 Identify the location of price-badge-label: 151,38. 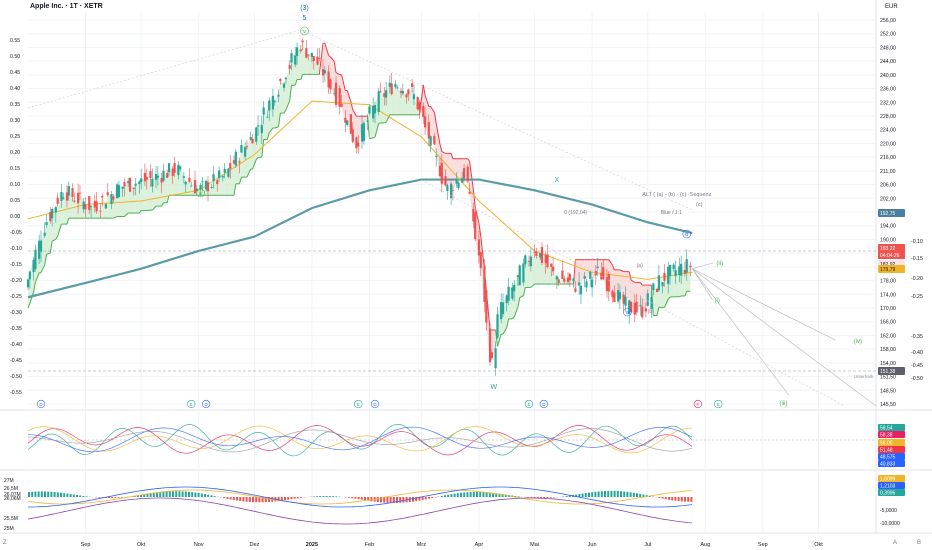
(888, 372).